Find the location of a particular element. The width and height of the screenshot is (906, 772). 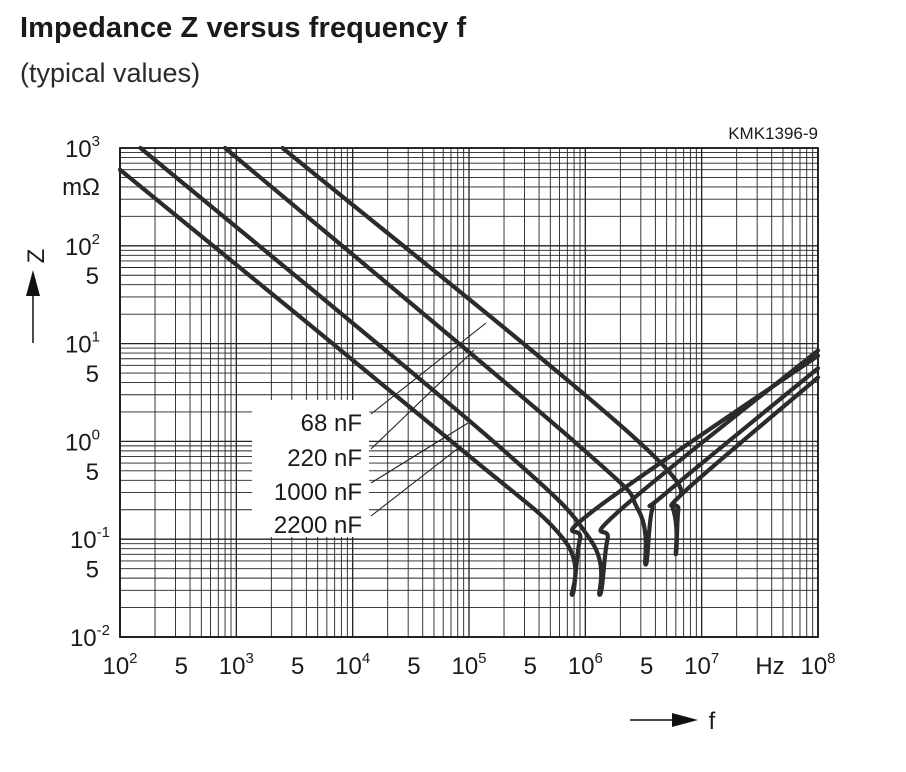

chart-subtitle: (typical values) is located at coordinates (110, 73).